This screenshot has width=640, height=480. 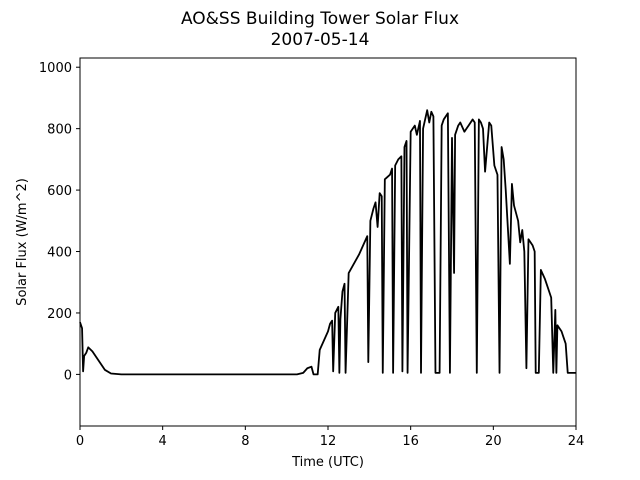 I want to click on x-axis-label: Time (UTC), so click(x=327, y=462).